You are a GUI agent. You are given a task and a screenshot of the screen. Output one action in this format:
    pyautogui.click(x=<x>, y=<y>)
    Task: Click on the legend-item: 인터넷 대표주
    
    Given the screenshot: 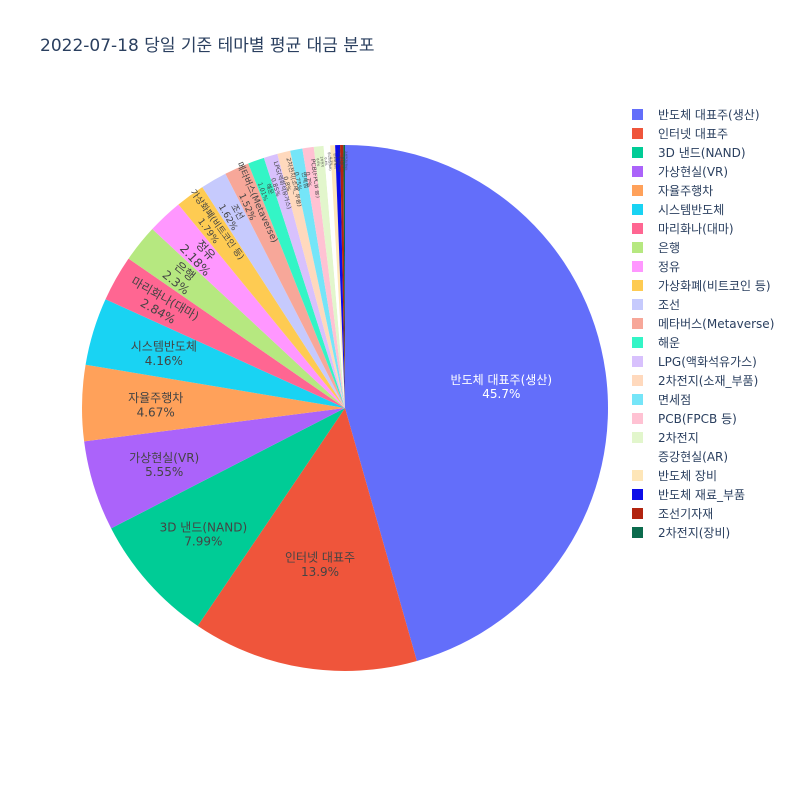 What is the action you would take?
    pyautogui.click(x=703, y=133)
    